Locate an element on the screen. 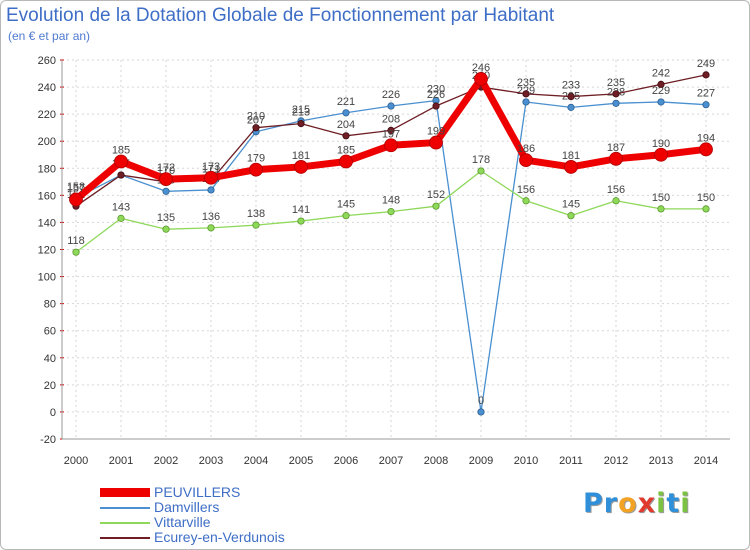  data-label-damvillers: 230 is located at coordinates (436, 90).